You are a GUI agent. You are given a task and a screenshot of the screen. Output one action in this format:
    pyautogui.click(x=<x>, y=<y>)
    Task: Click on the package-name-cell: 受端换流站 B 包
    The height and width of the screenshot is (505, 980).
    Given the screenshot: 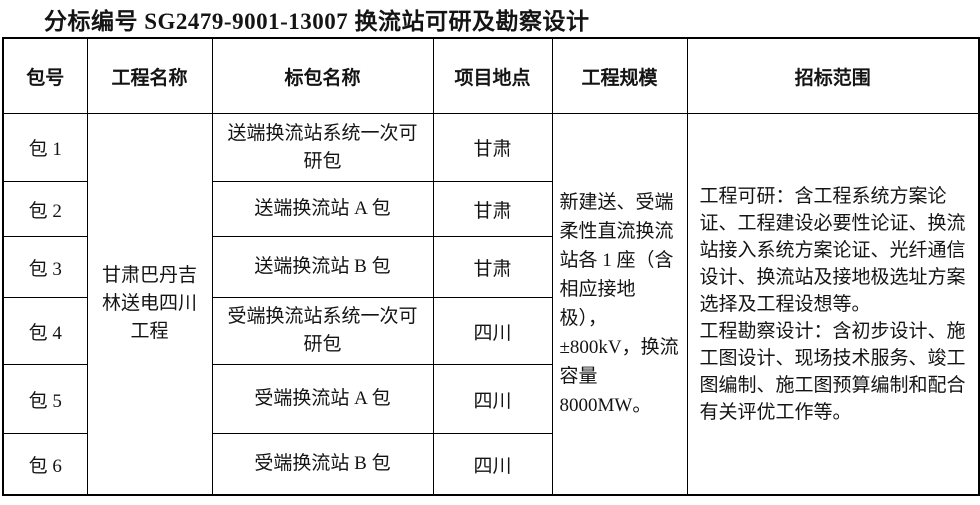 What is the action you would take?
    pyautogui.click(x=322, y=464)
    